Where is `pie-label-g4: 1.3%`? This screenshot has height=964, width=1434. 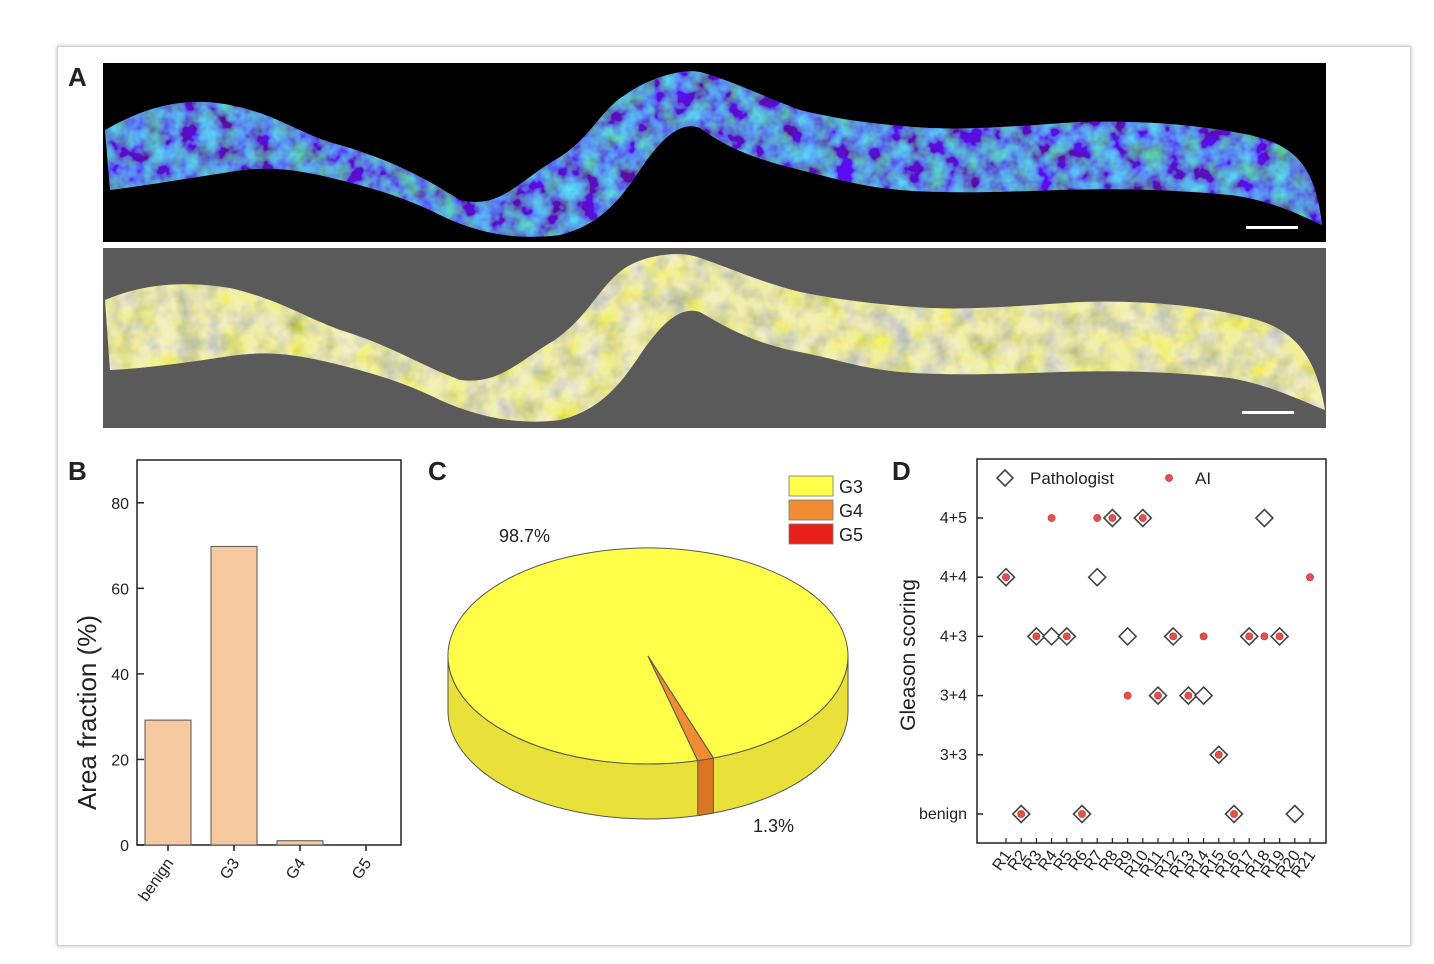
pie-label-g4: 1.3% is located at coordinates (773, 826).